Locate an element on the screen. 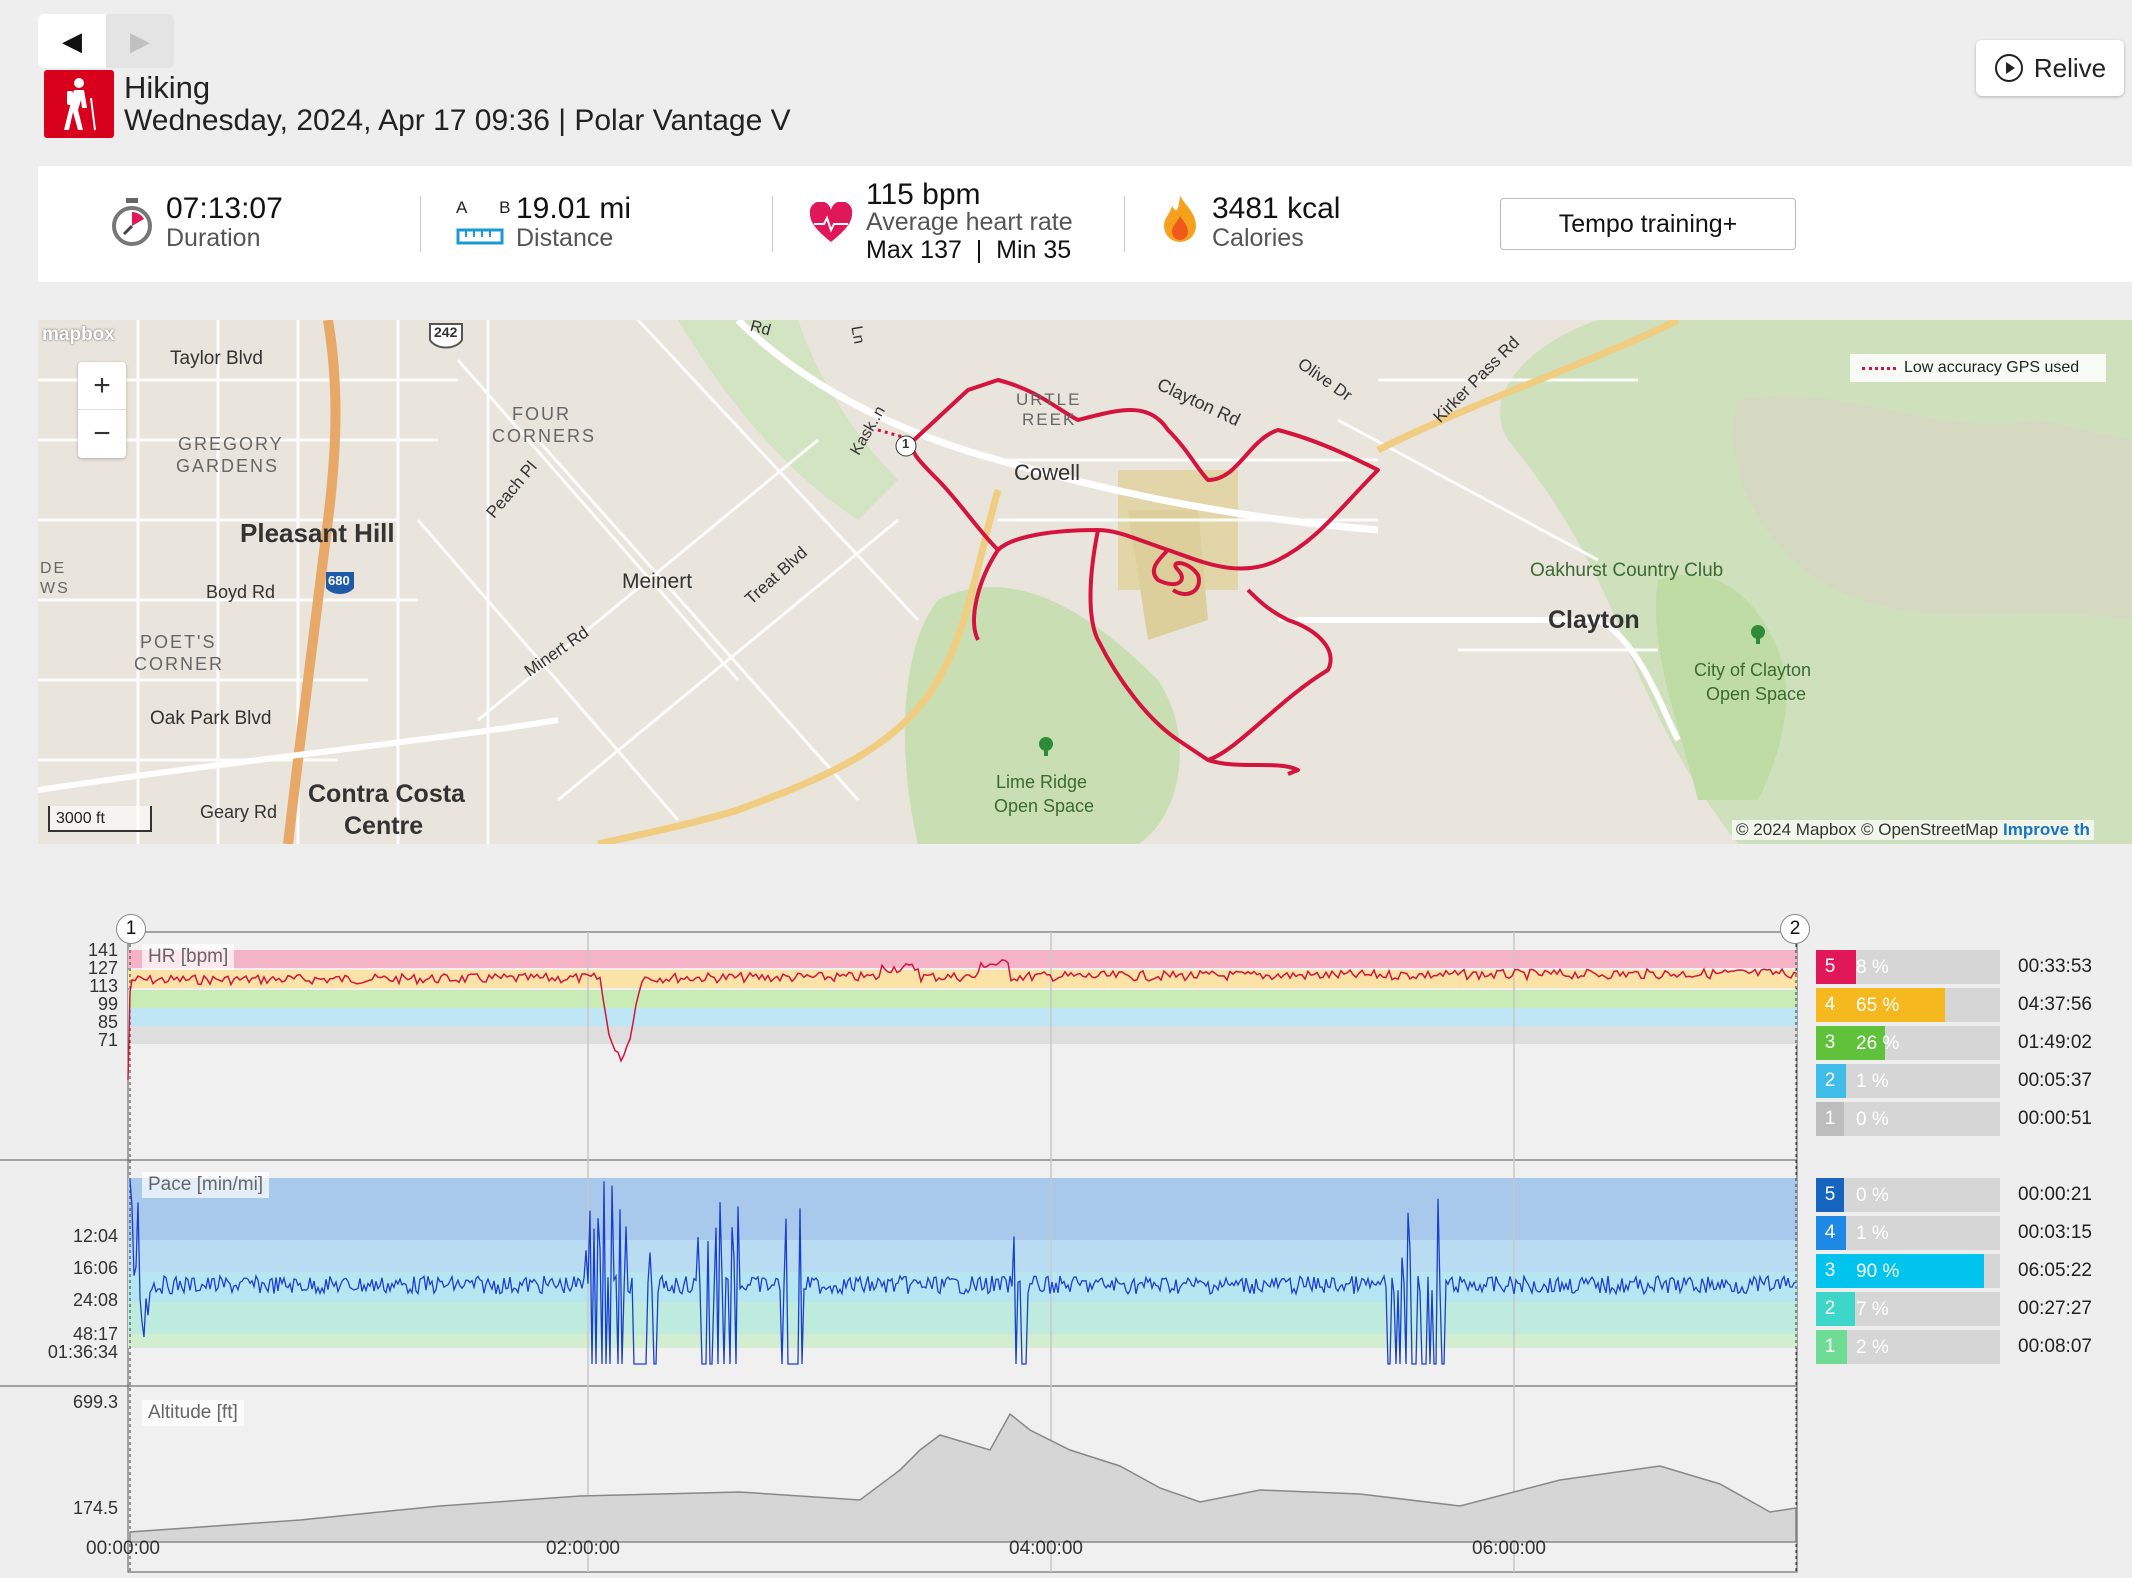 The height and width of the screenshot is (1578, 2132). interstate-680-label: 680 is located at coordinates (339, 580).